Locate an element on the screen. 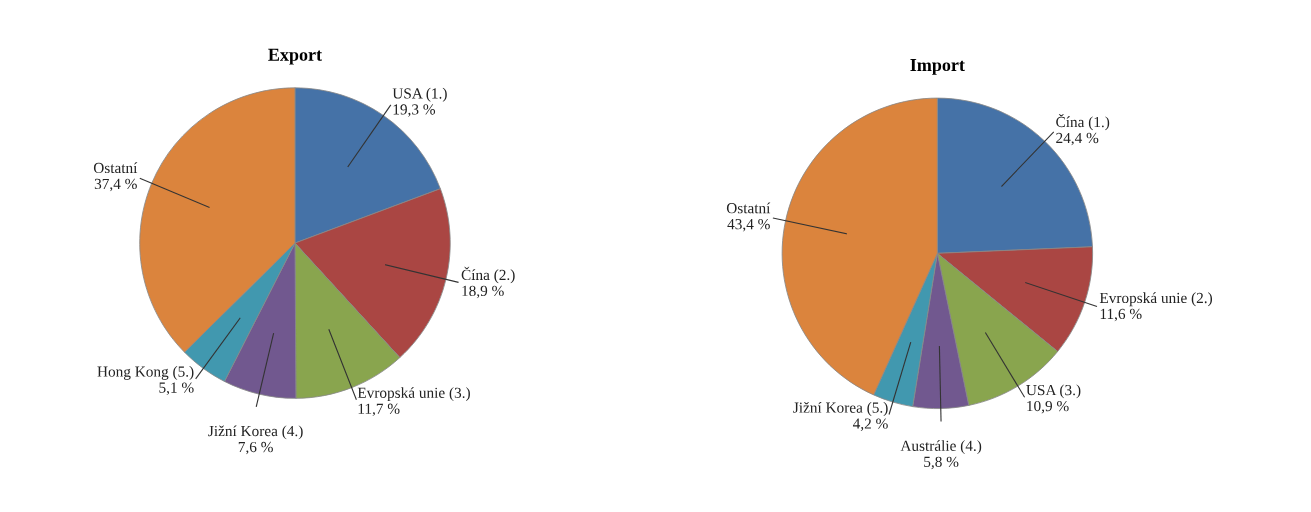  data-label: 10,9 % is located at coordinates (1048, 407).